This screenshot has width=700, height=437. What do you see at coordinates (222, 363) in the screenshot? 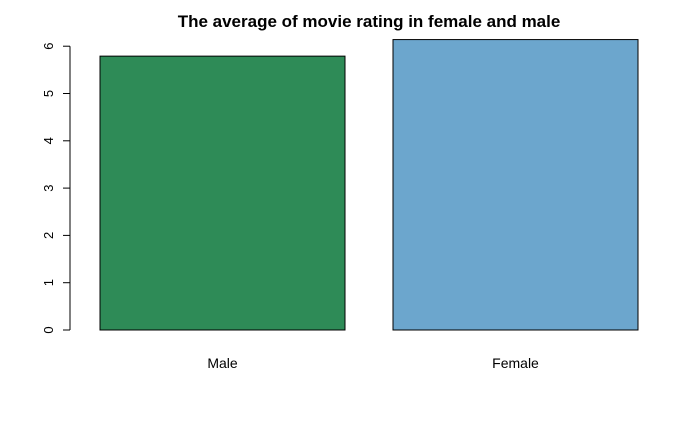
I see `x-tick-label-male: Male` at bounding box center [222, 363].